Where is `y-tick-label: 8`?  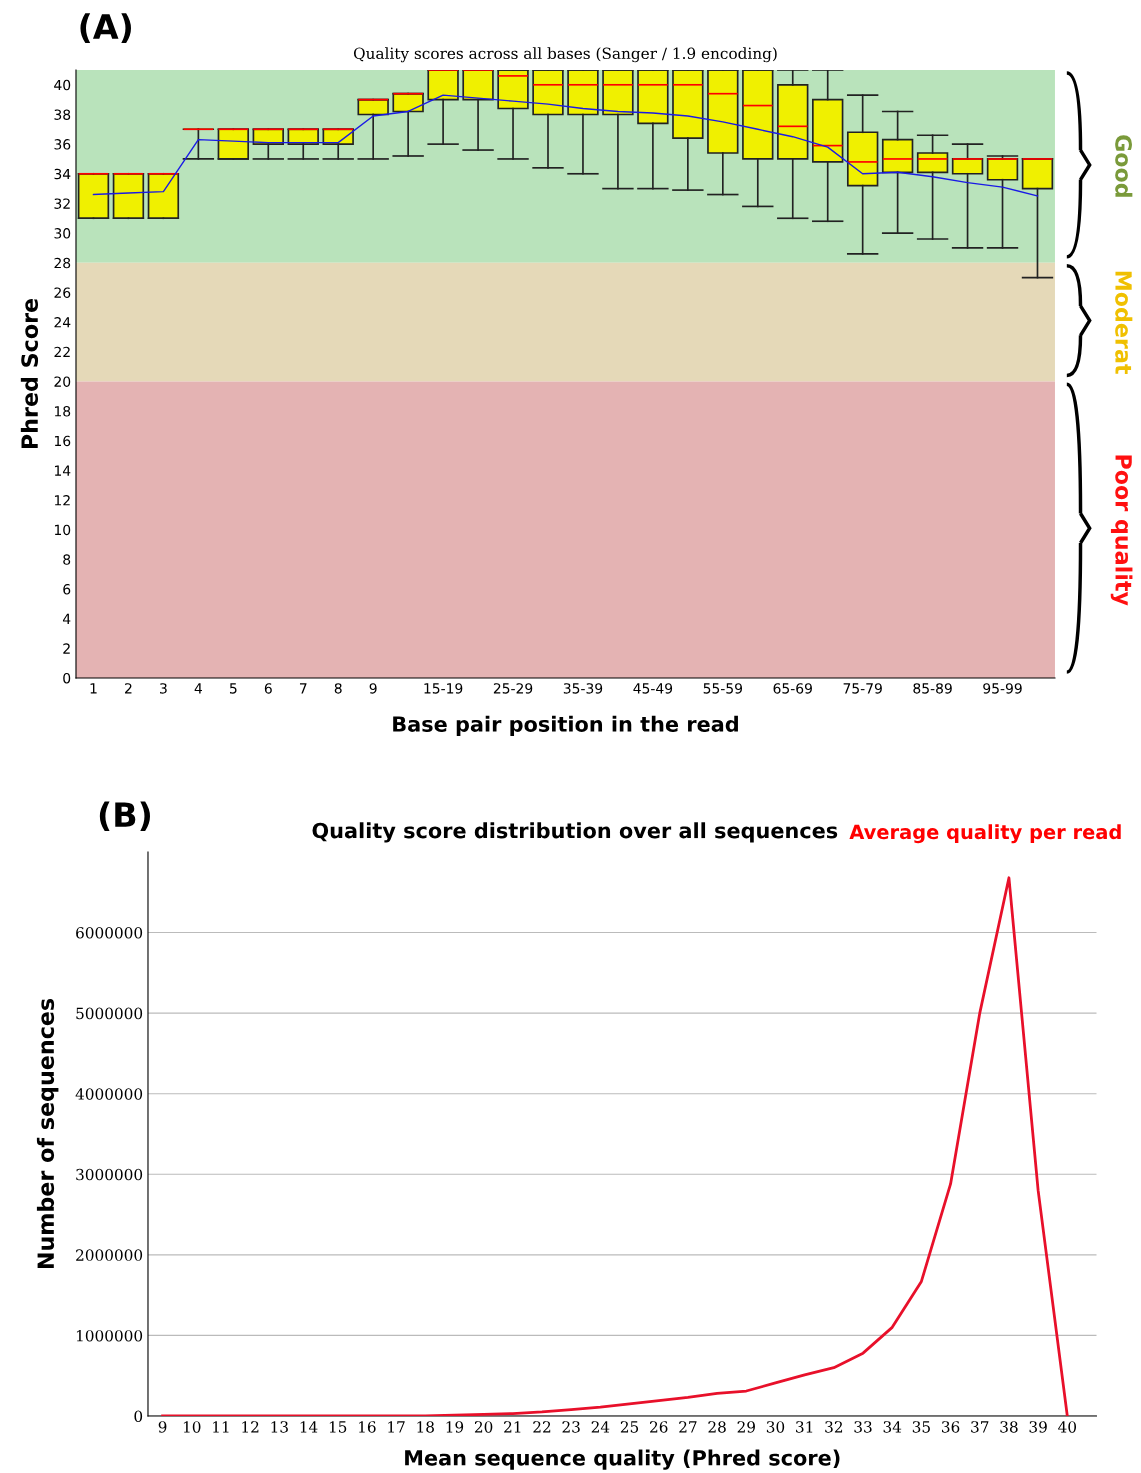 y-tick-label: 8 is located at coordinates (67, 559).